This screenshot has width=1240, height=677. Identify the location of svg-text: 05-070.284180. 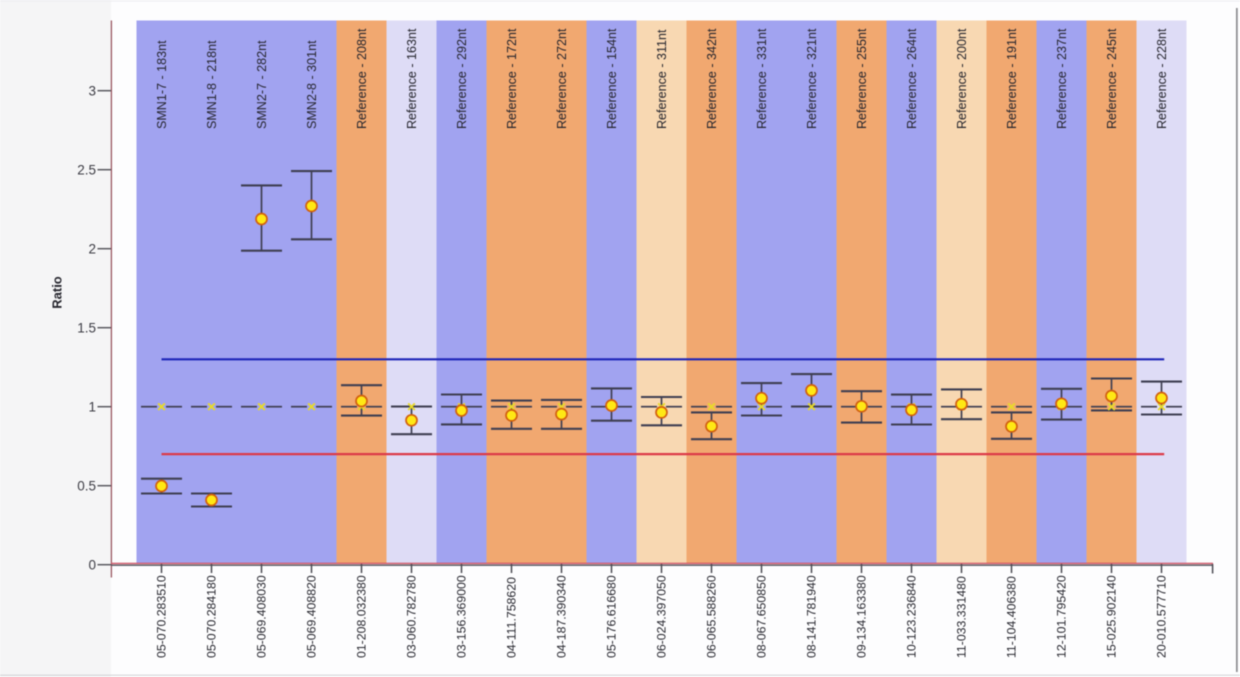
(212, 616).